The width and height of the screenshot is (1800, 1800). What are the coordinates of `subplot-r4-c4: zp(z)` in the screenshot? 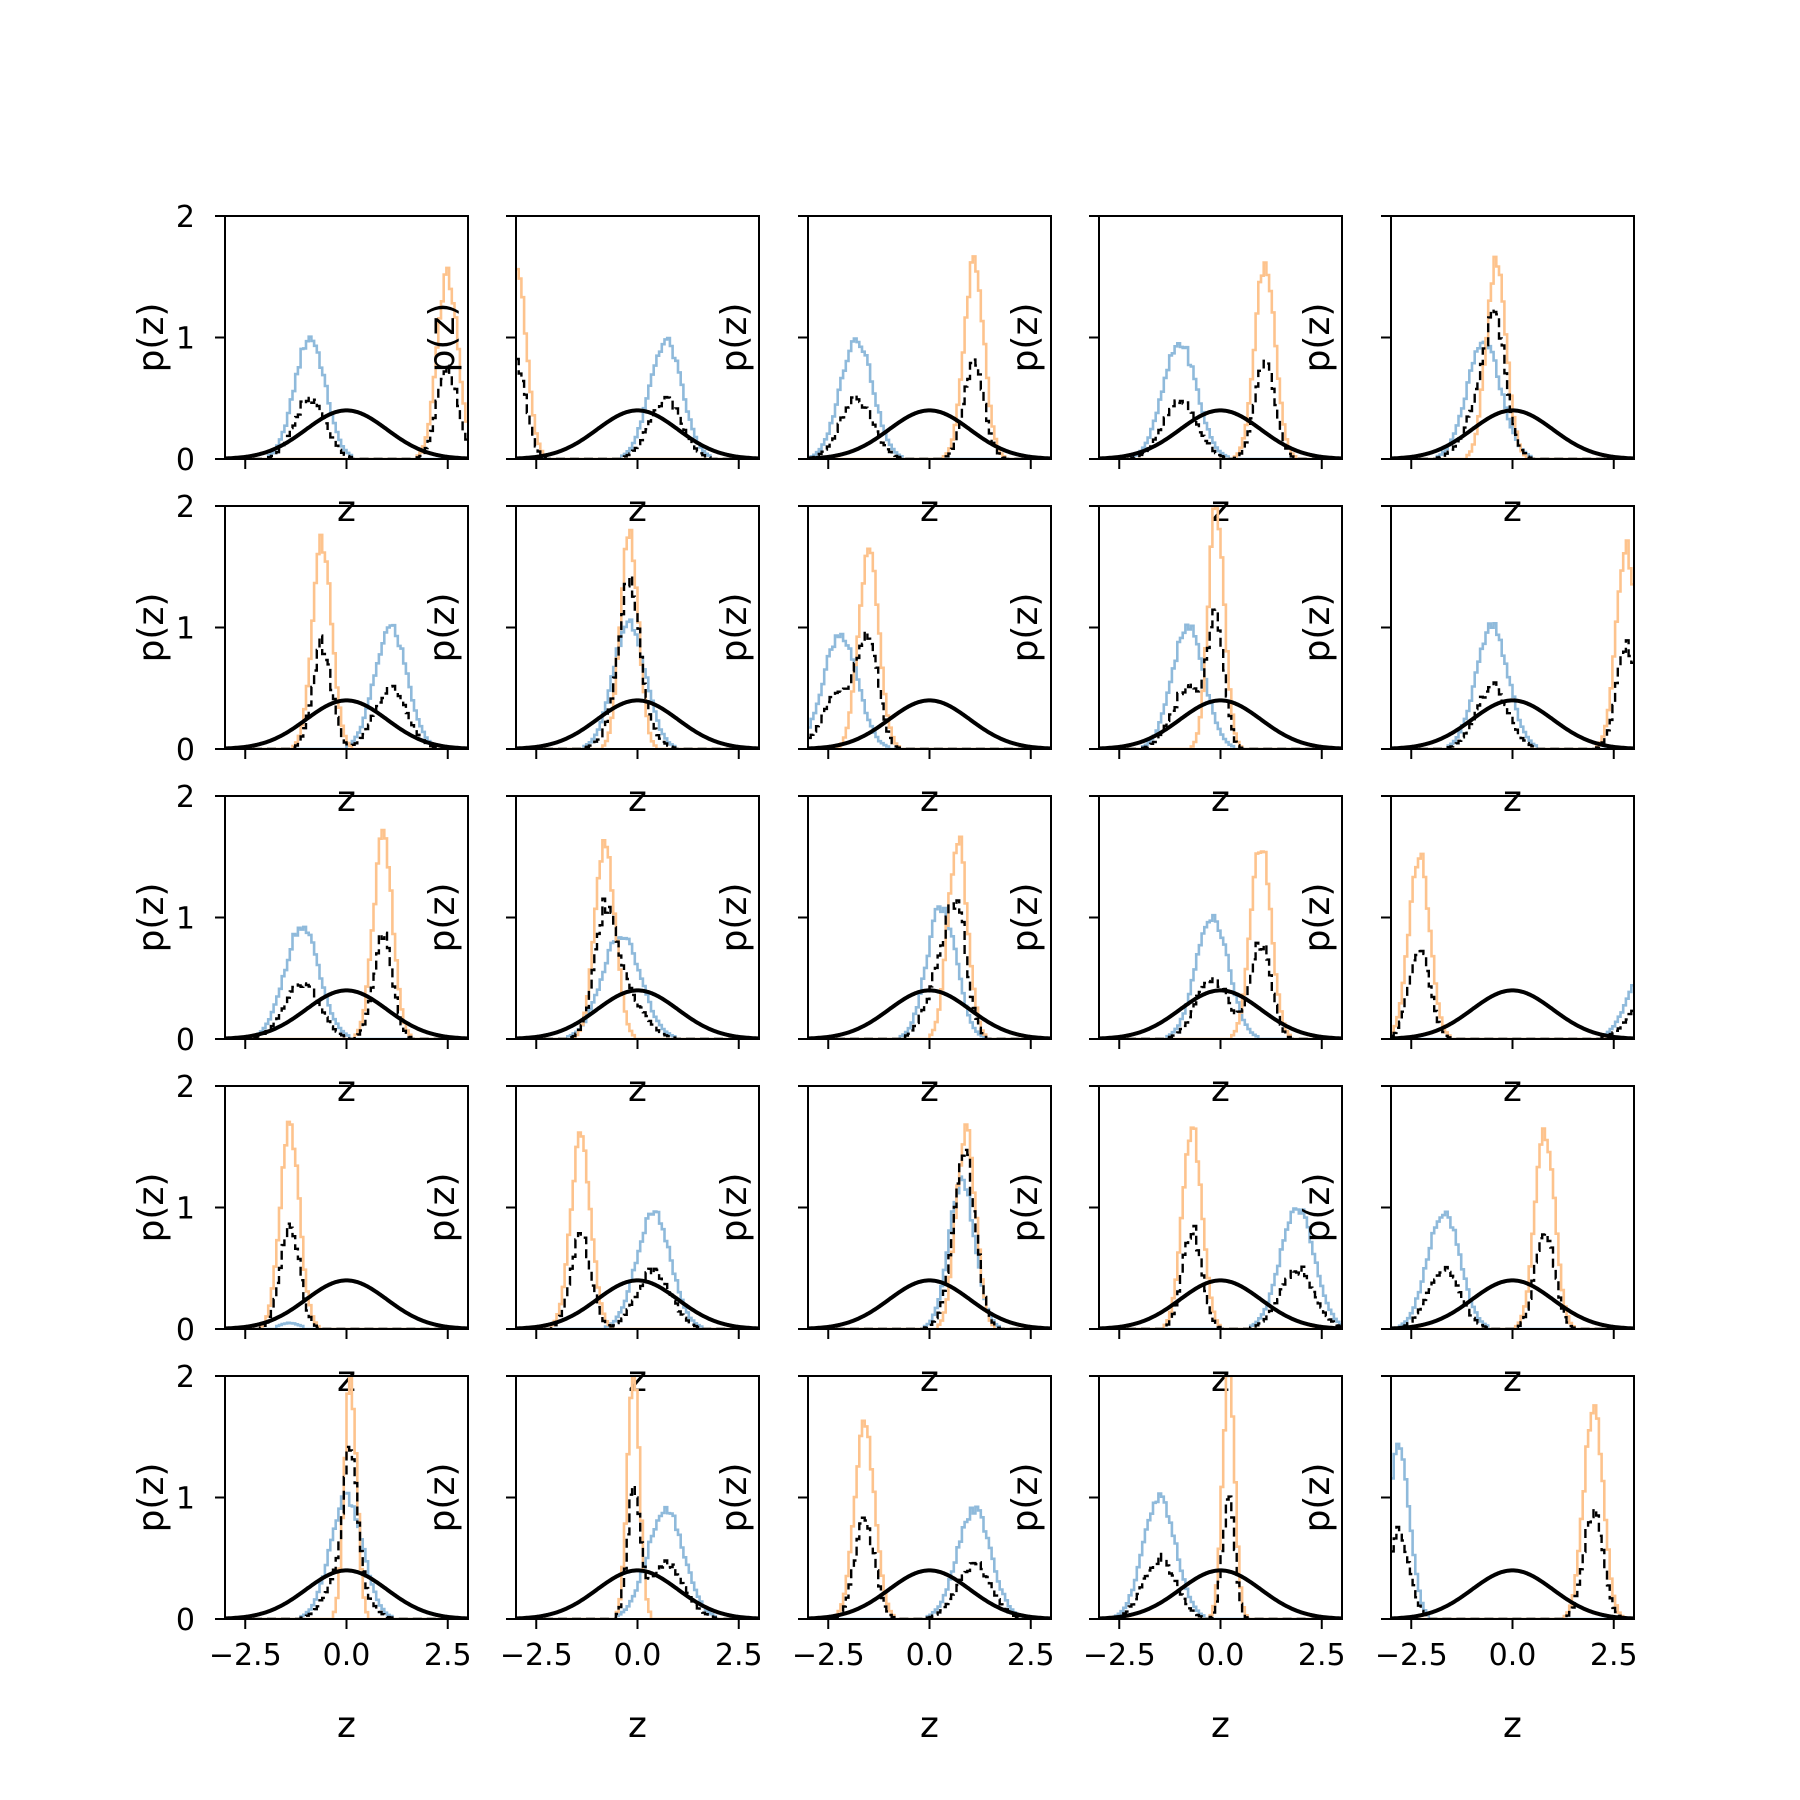 It's located at (1174, 1242).